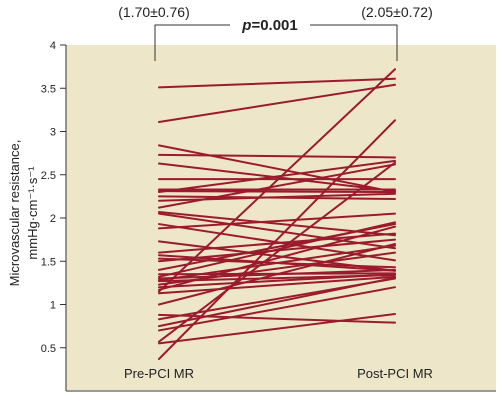 The height and width of the screenshot is (402, 502). I want to click on y-tick-label: 4, so click(53, 46).